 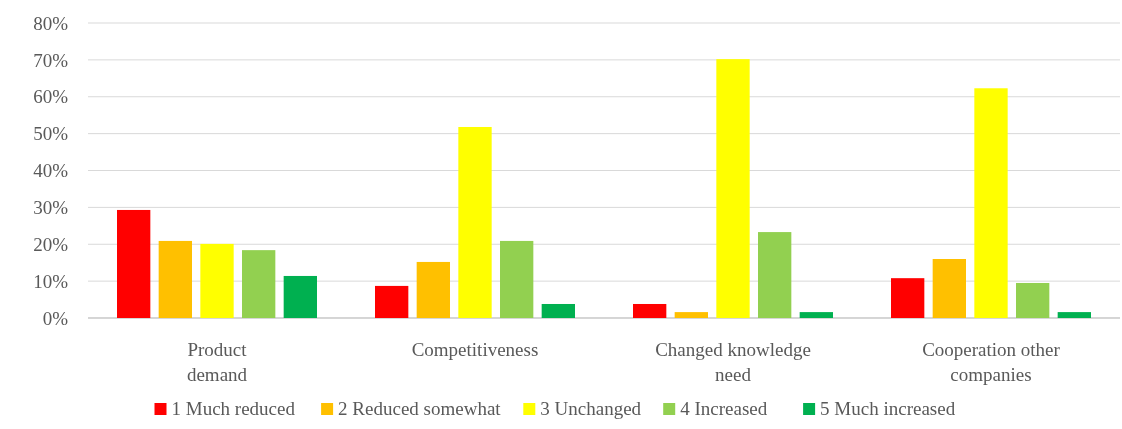 I want to click on legend-label: 4 Increased, so click(x=724, y=408).